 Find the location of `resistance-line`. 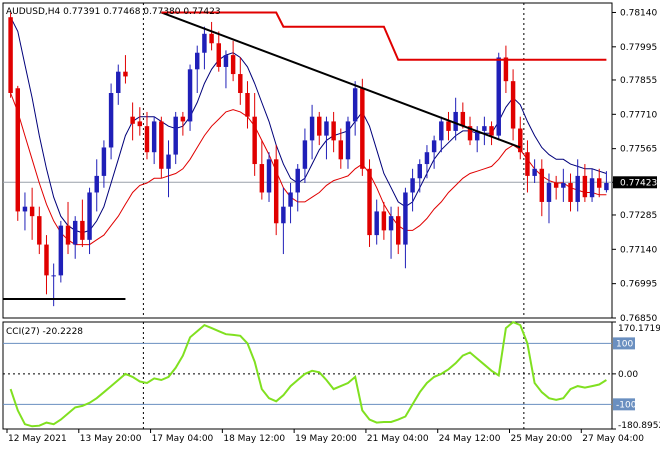

resistance-line is located at coordinates (384, 36).